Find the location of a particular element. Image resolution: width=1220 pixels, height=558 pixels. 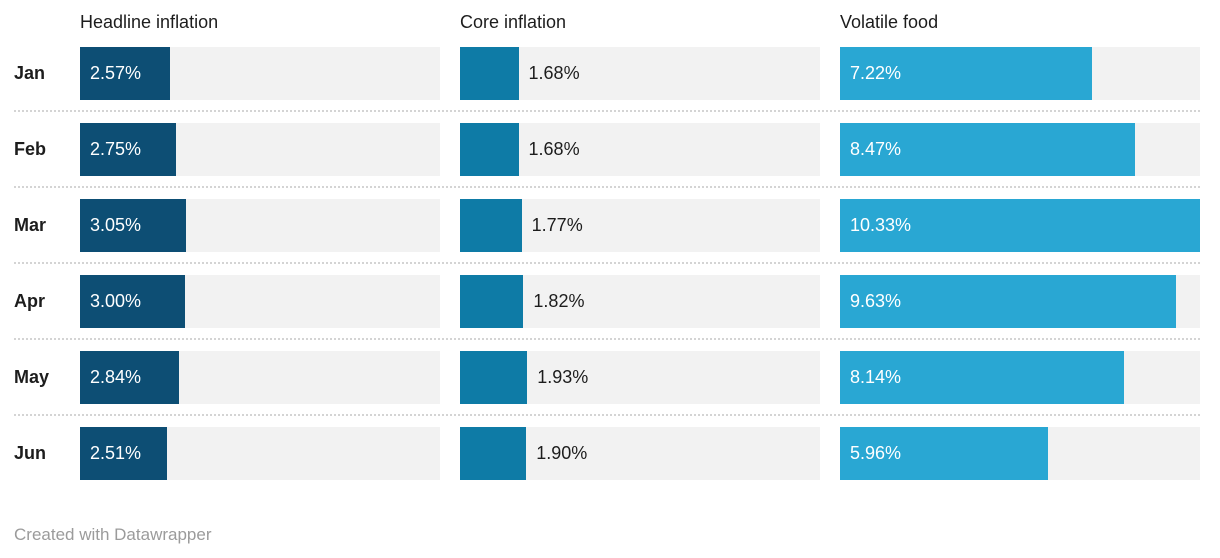

chart-row: Jan 2.57% 1.68% 7.22% is located at coordinates (607, 73).